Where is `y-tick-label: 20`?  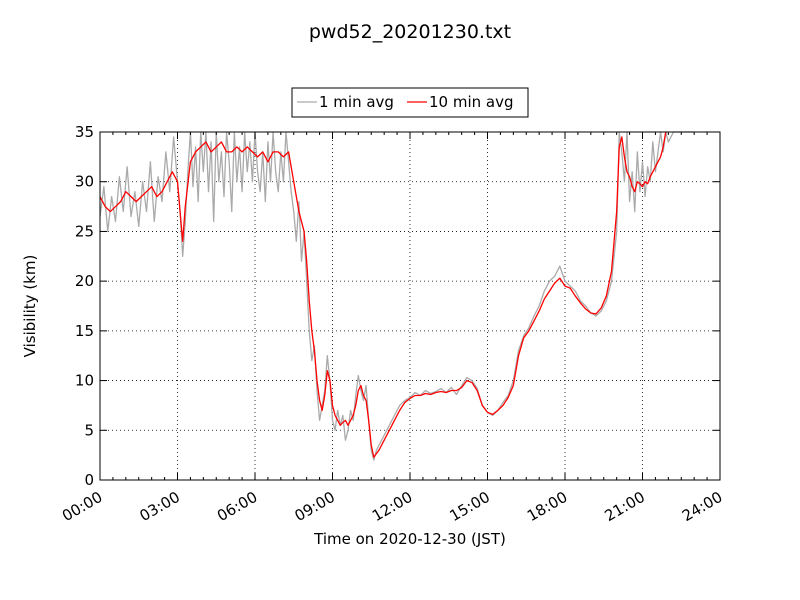
y-tick-label: 20 is located at coordinates (84, 281).